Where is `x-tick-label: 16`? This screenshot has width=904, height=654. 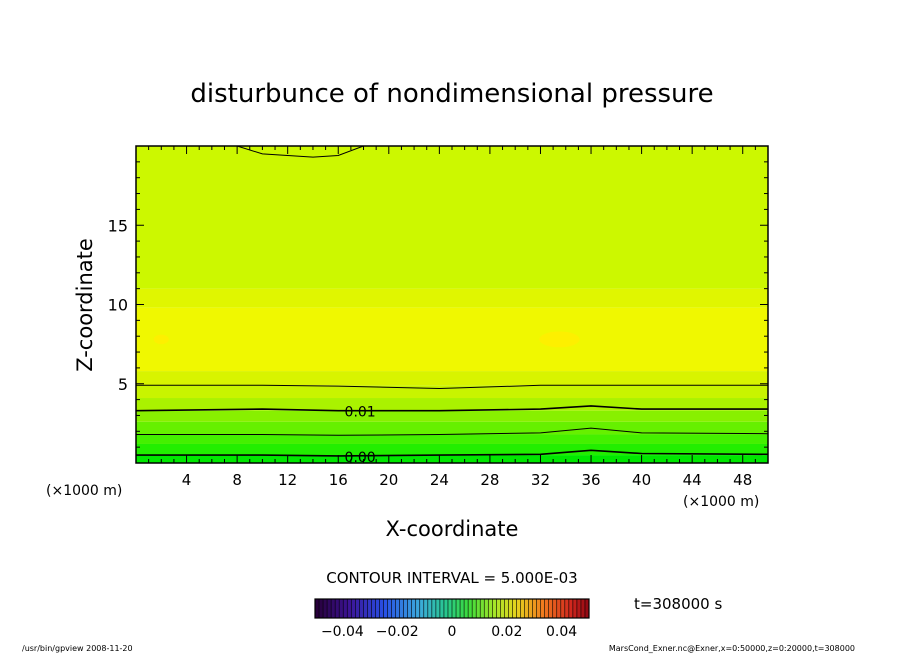 x-tick-label: 16 is located at coordinates (338, 480).